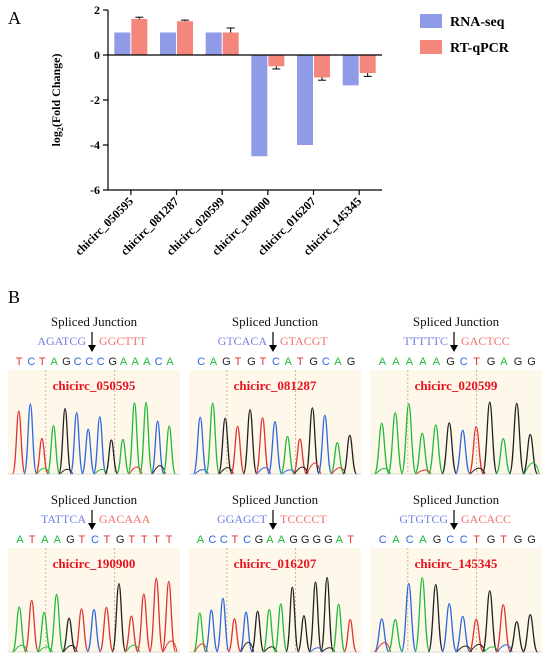  I want to click on sample-name: chicirc_081287, so click(275, 385).